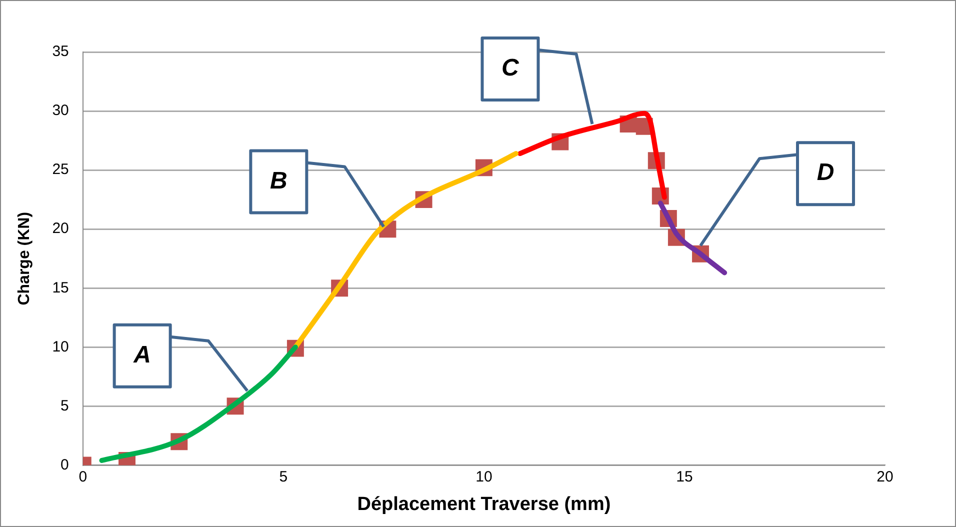 The image size is (956, 527). I want to click on x-axis-title: Déplacement Traverse (mm), so click(484, 504).